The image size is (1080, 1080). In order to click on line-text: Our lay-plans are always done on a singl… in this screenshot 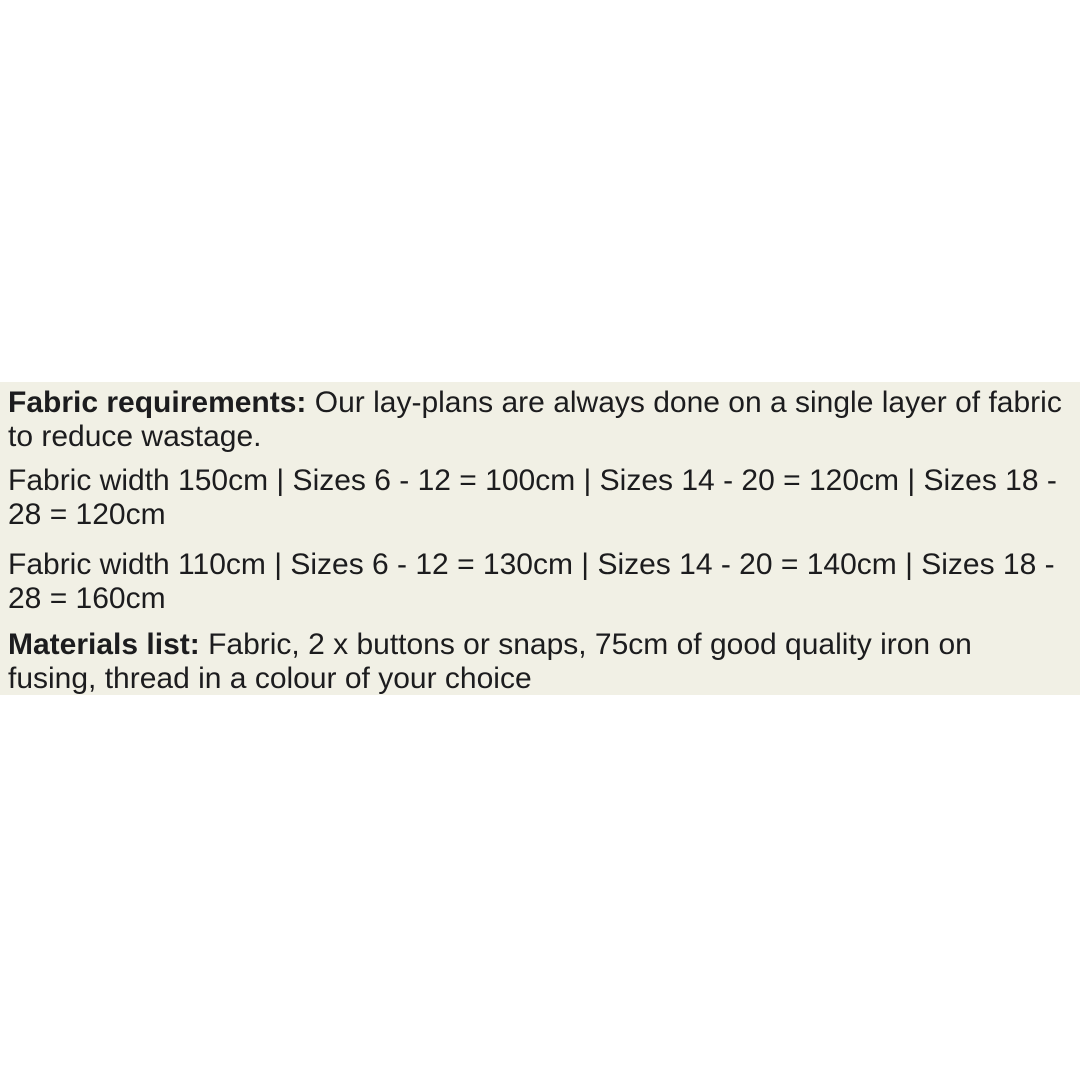, I will do `click(684, 402)`.